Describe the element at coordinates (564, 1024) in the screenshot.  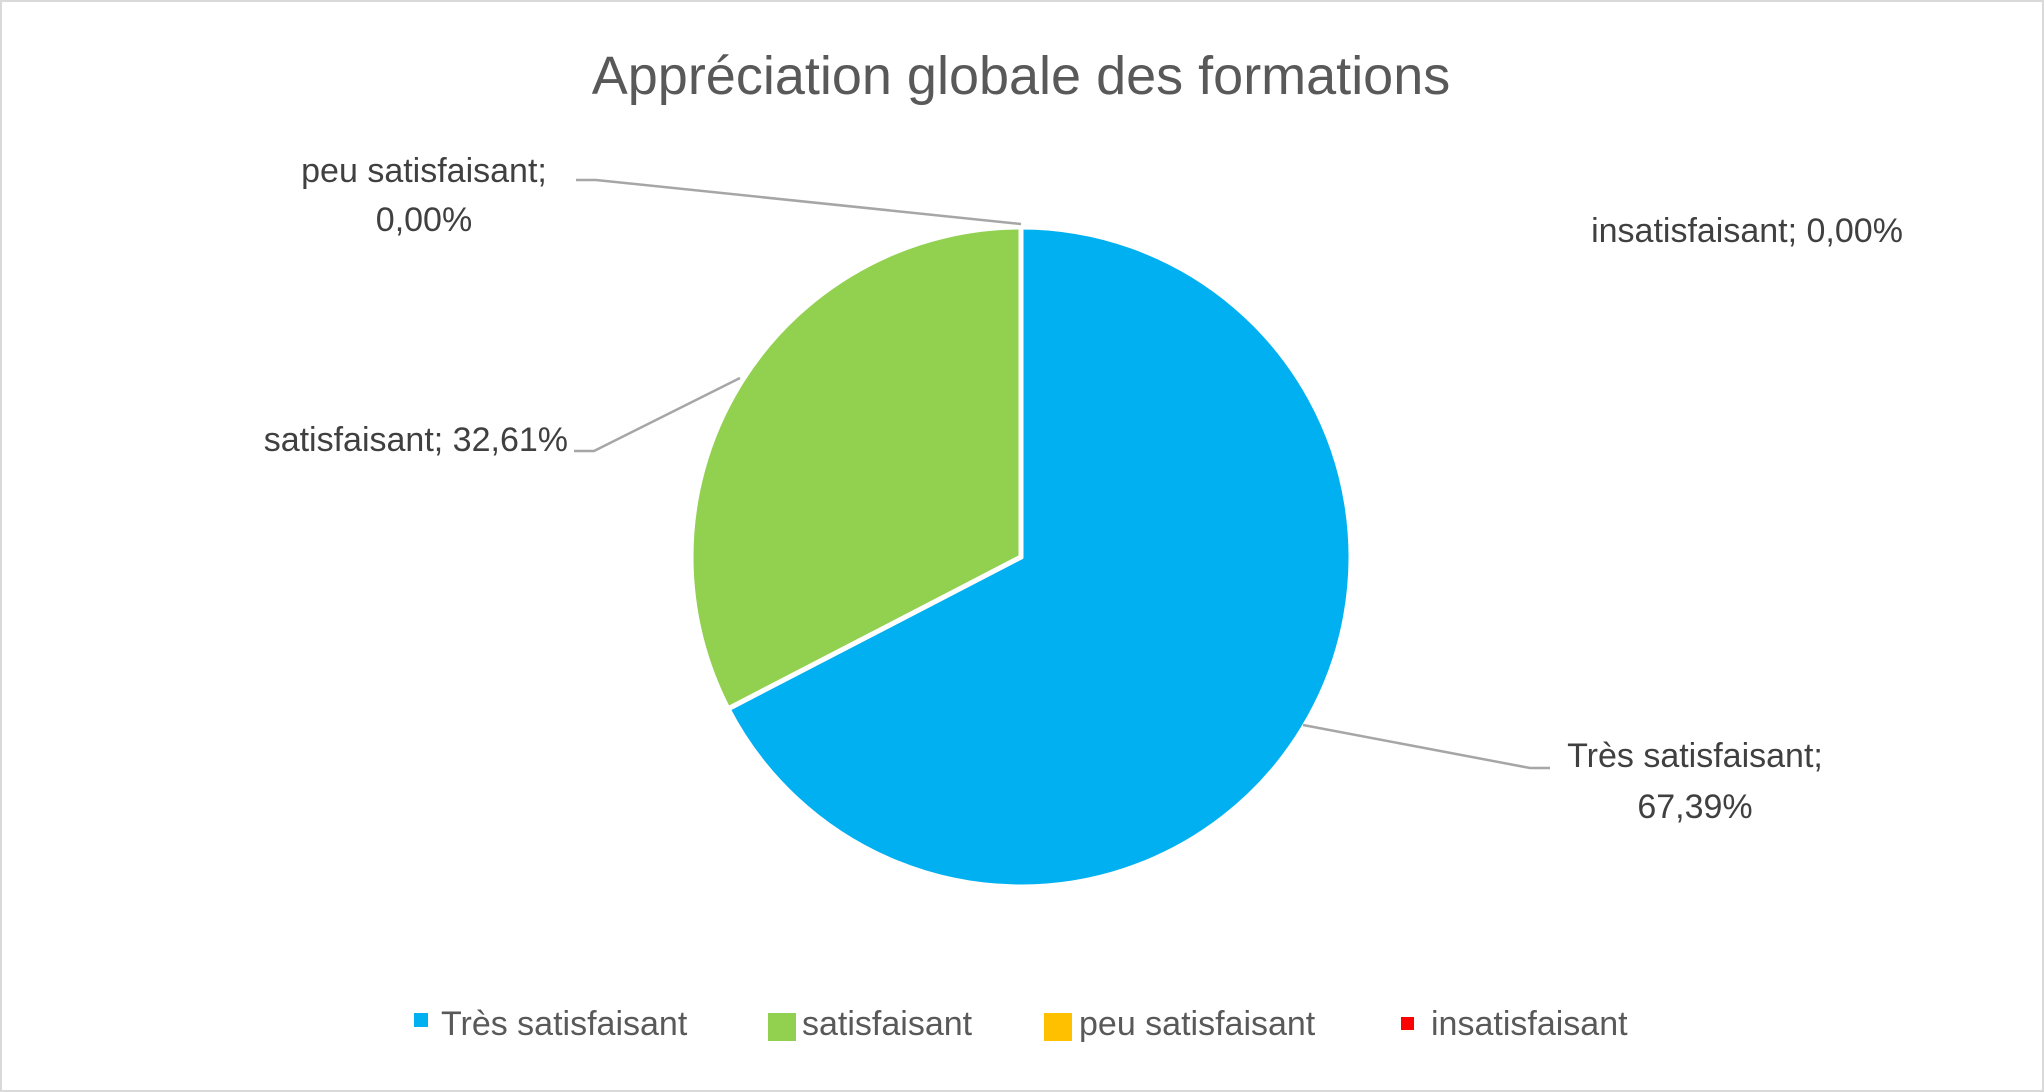
I see `legend-label-very-satisfied: Très satisfaisant` at that location.